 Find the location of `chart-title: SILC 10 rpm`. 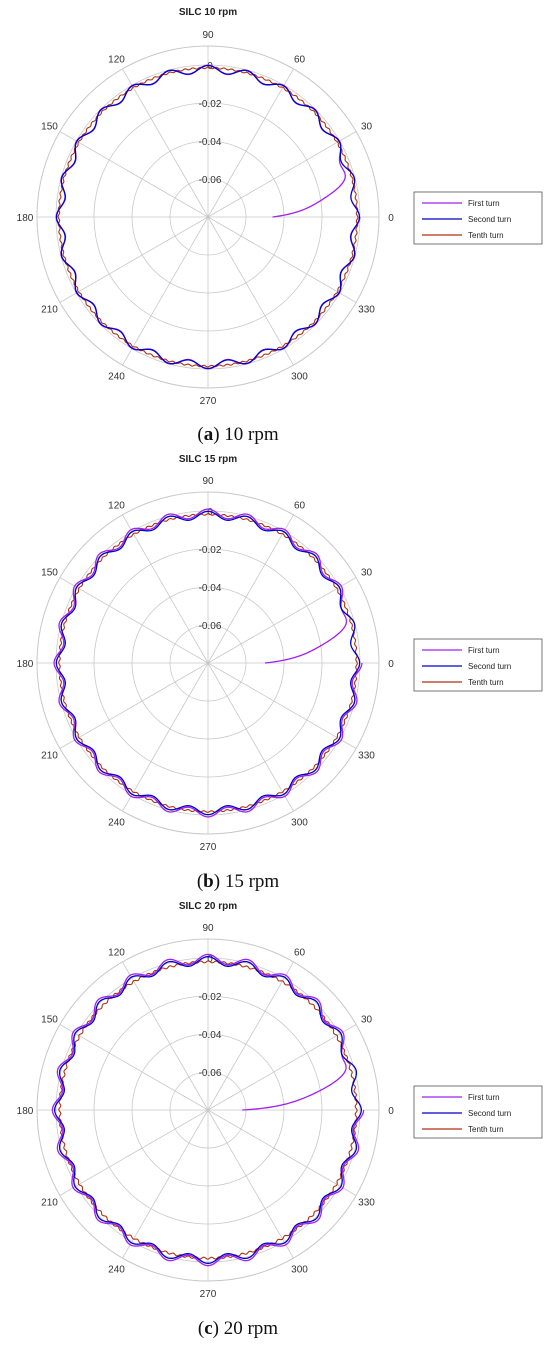

chart-title: SILC 10 rpm is located at coordinates (208, 12).